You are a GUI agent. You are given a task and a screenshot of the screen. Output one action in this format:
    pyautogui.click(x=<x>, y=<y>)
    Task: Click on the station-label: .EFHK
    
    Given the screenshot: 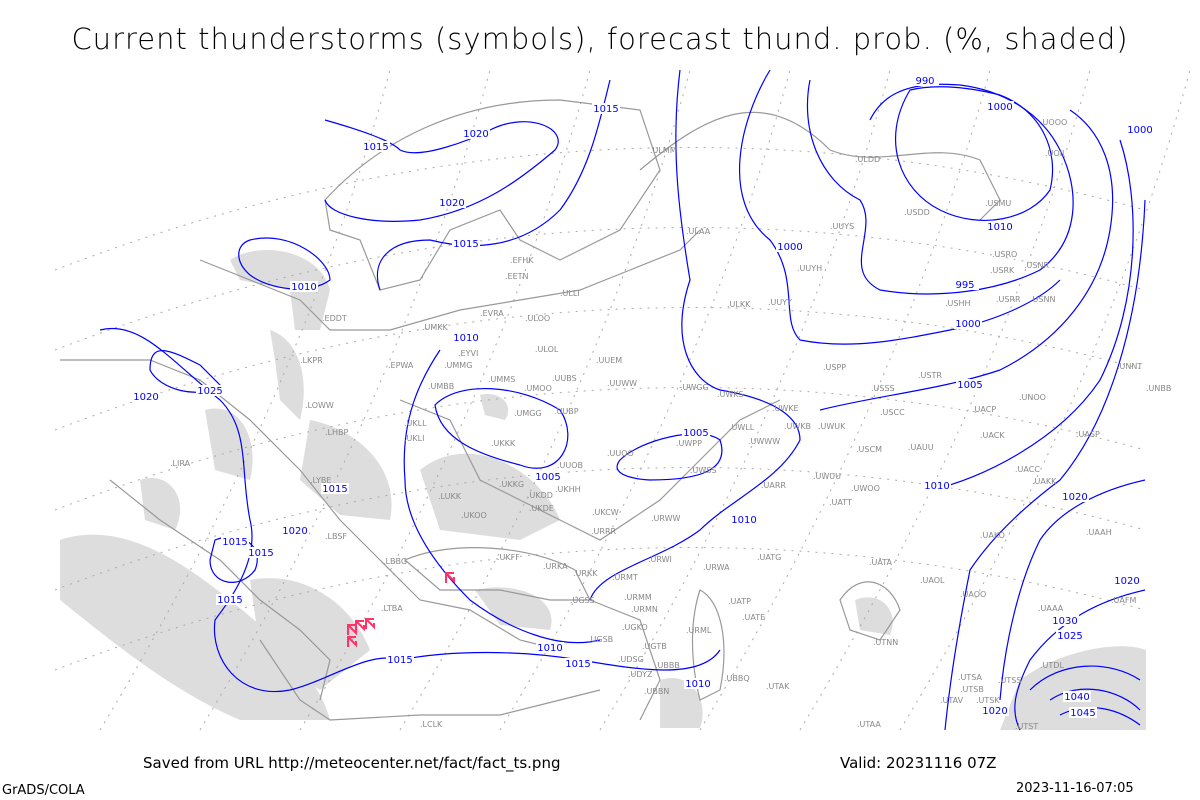 What is the action you would take?
    pyautogui.click(x=522, y=260)
    